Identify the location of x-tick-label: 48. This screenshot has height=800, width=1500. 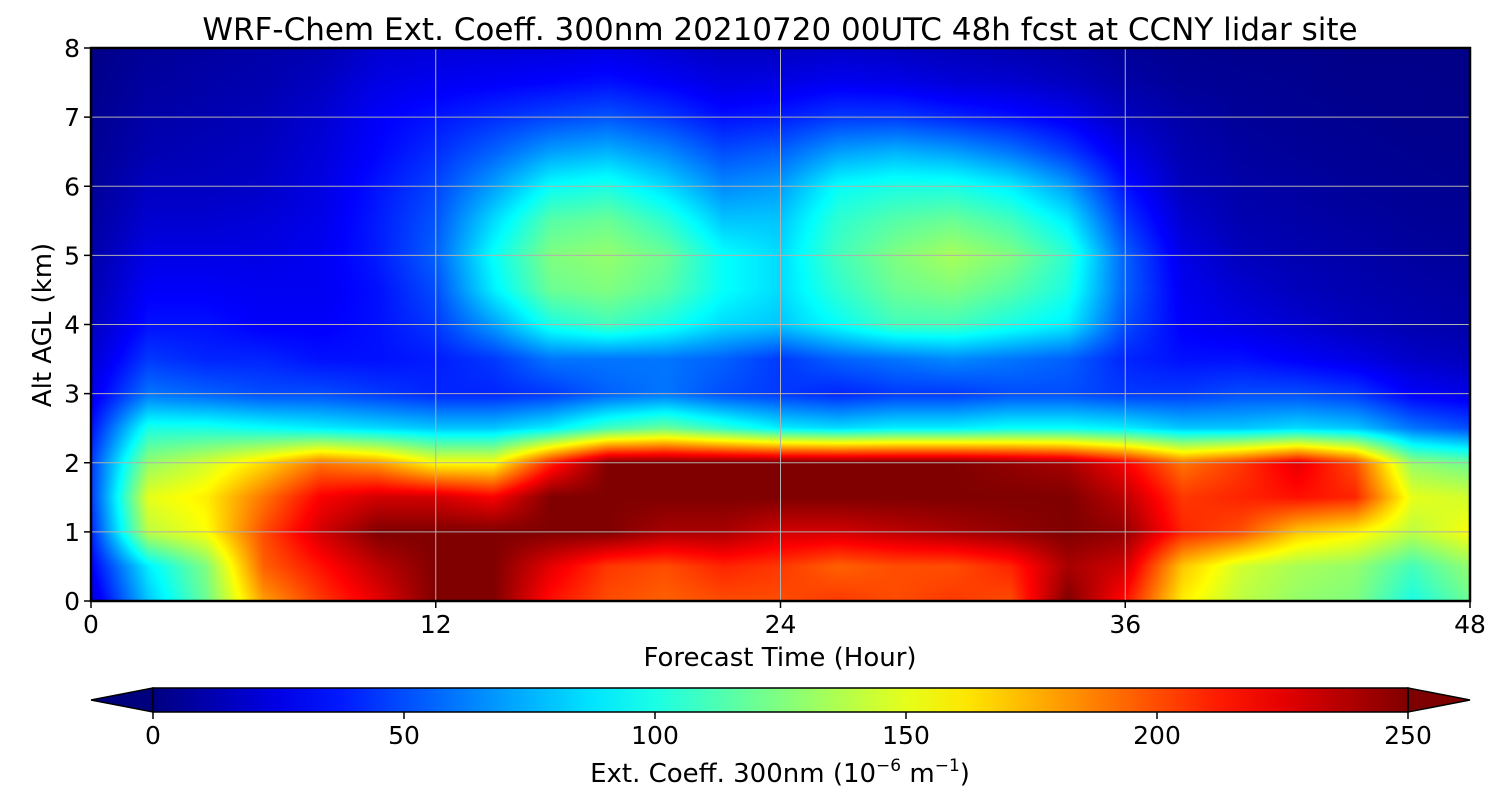
(1470, 624).